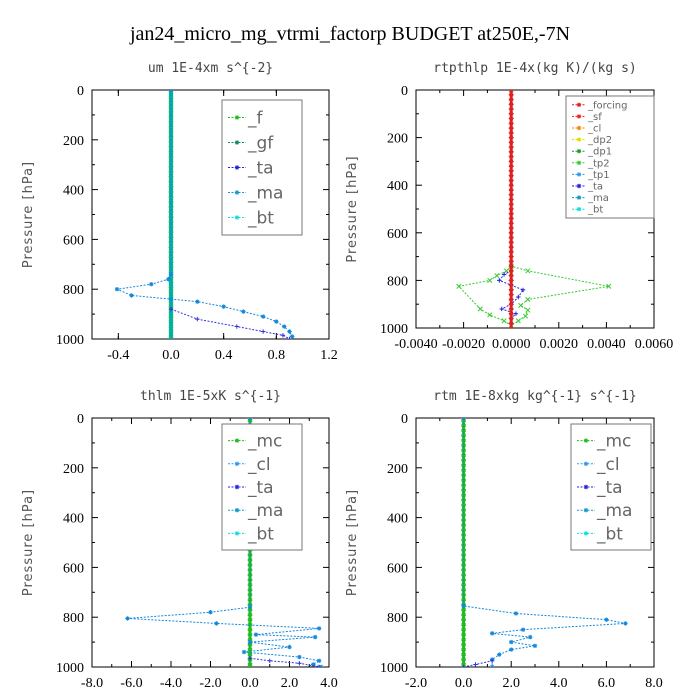 The height and width of the screenshot is (700, 700). I want to click on x-tick-label: -6.0, so click(131, 683).